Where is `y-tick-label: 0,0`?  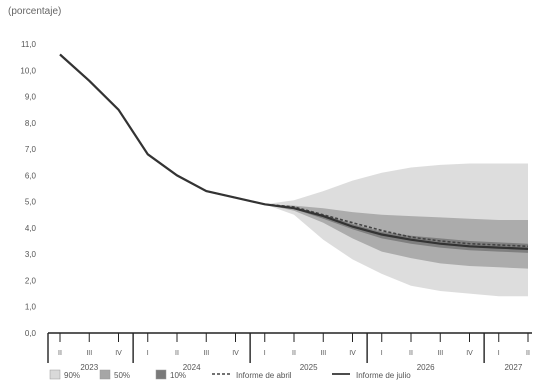
y-tick-label: 0,0 is located at coordinates (31, 333).